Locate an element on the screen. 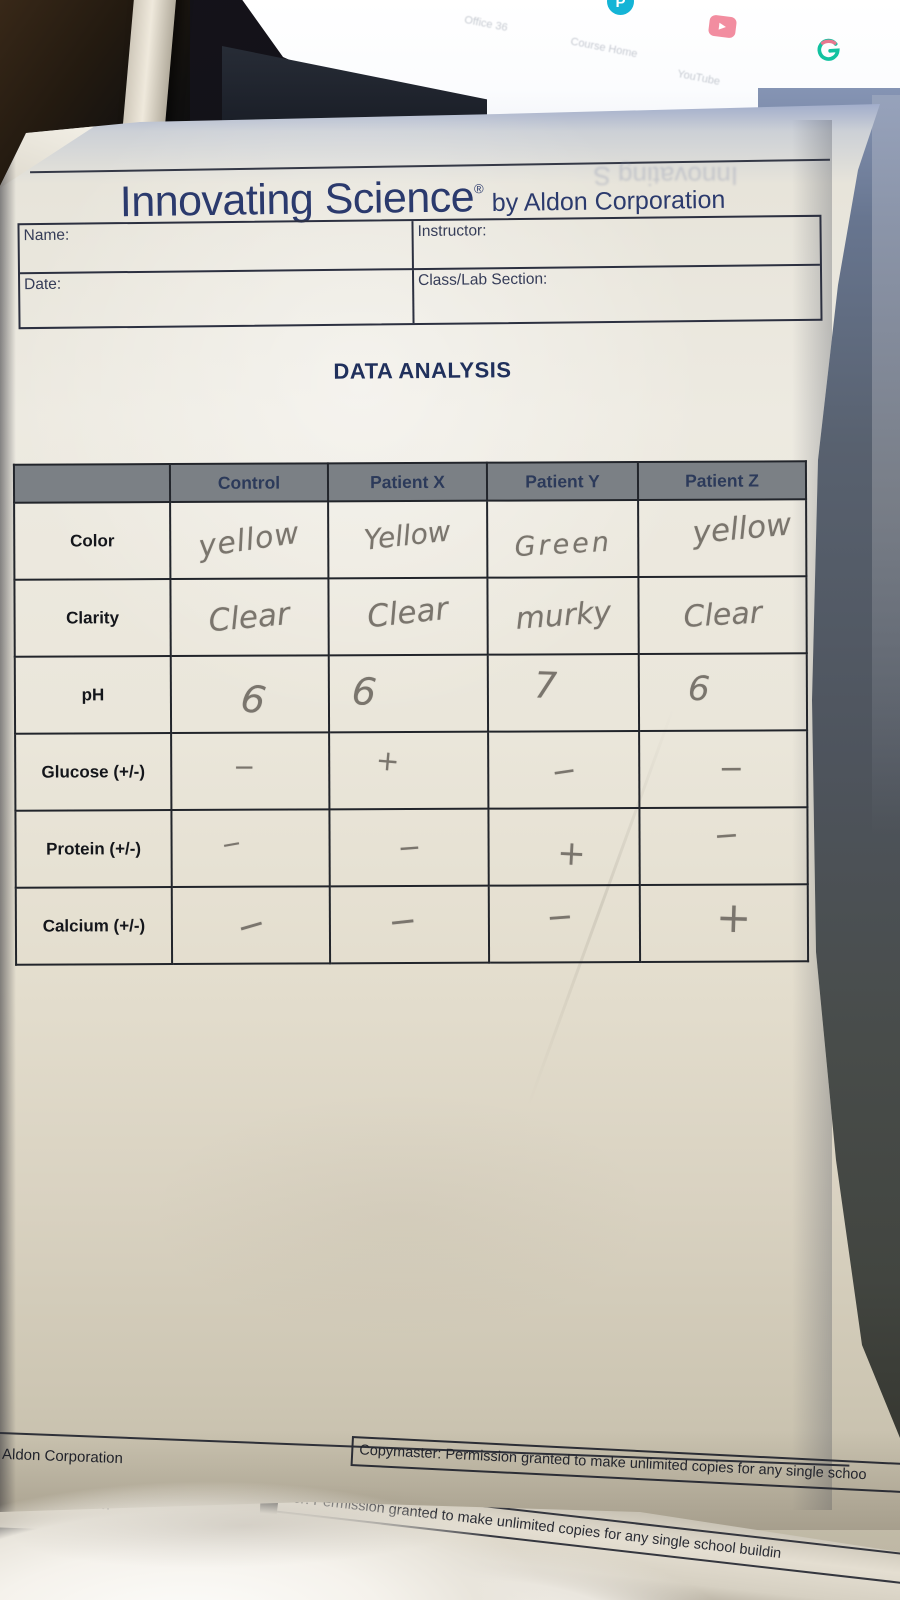 The height and width of the screenshot is (1600, 900). bookmark-label: Course Home is located at coordinates (604, 48).